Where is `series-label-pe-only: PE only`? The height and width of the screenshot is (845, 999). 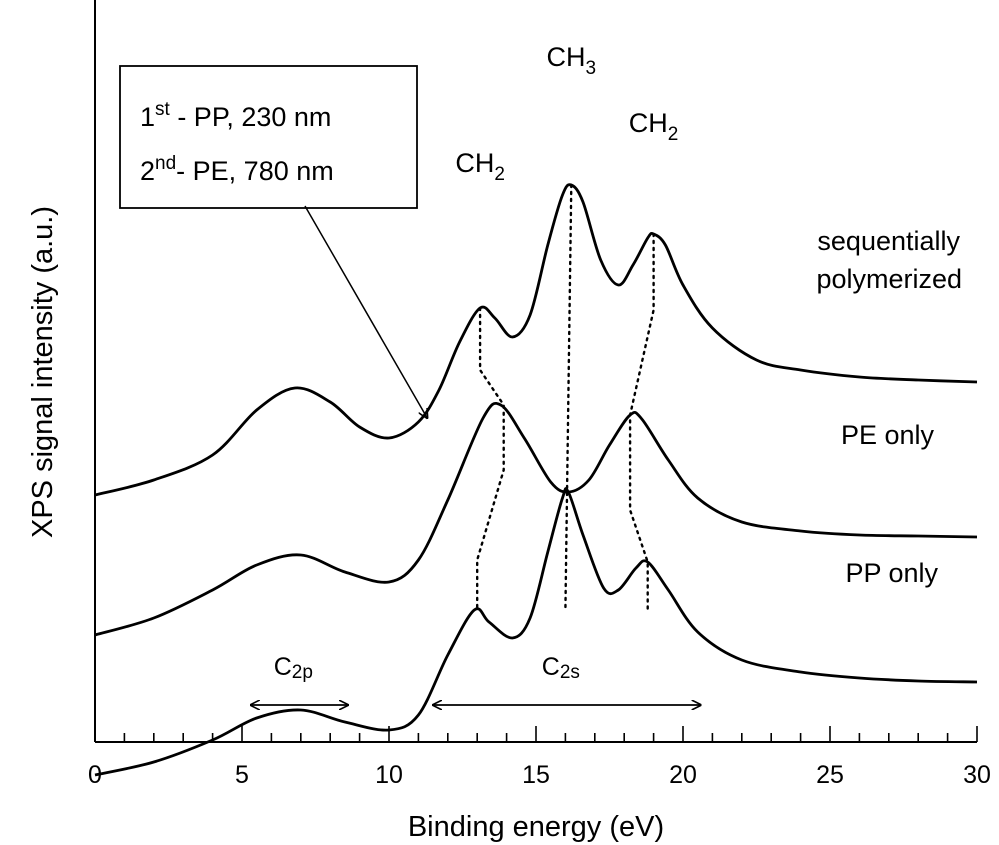
series-label-pe-only: PE only is located at coordinates (888, 435).